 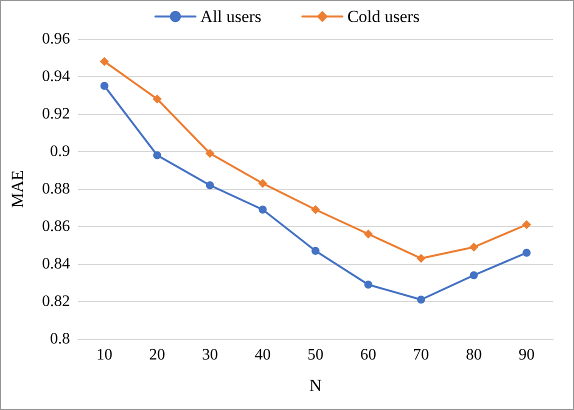 I want to click on x-tick-label: 60, so click(x=368, y=355).